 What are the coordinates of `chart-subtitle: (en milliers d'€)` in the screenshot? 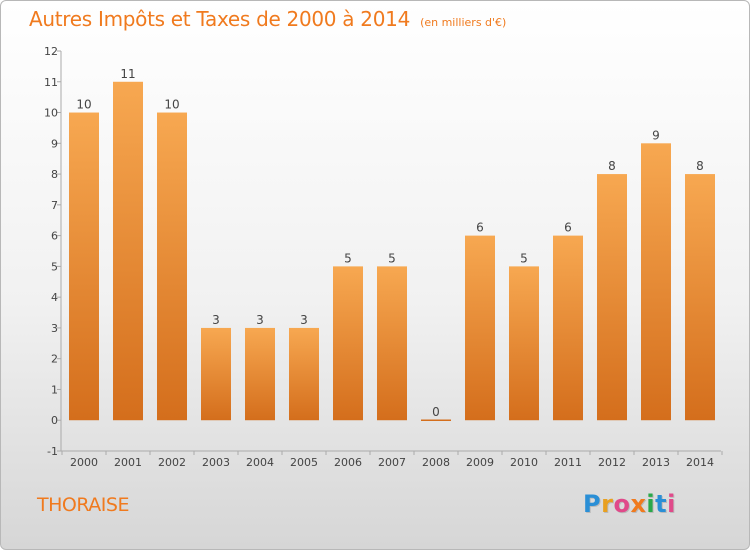 It's located at (463, 22).